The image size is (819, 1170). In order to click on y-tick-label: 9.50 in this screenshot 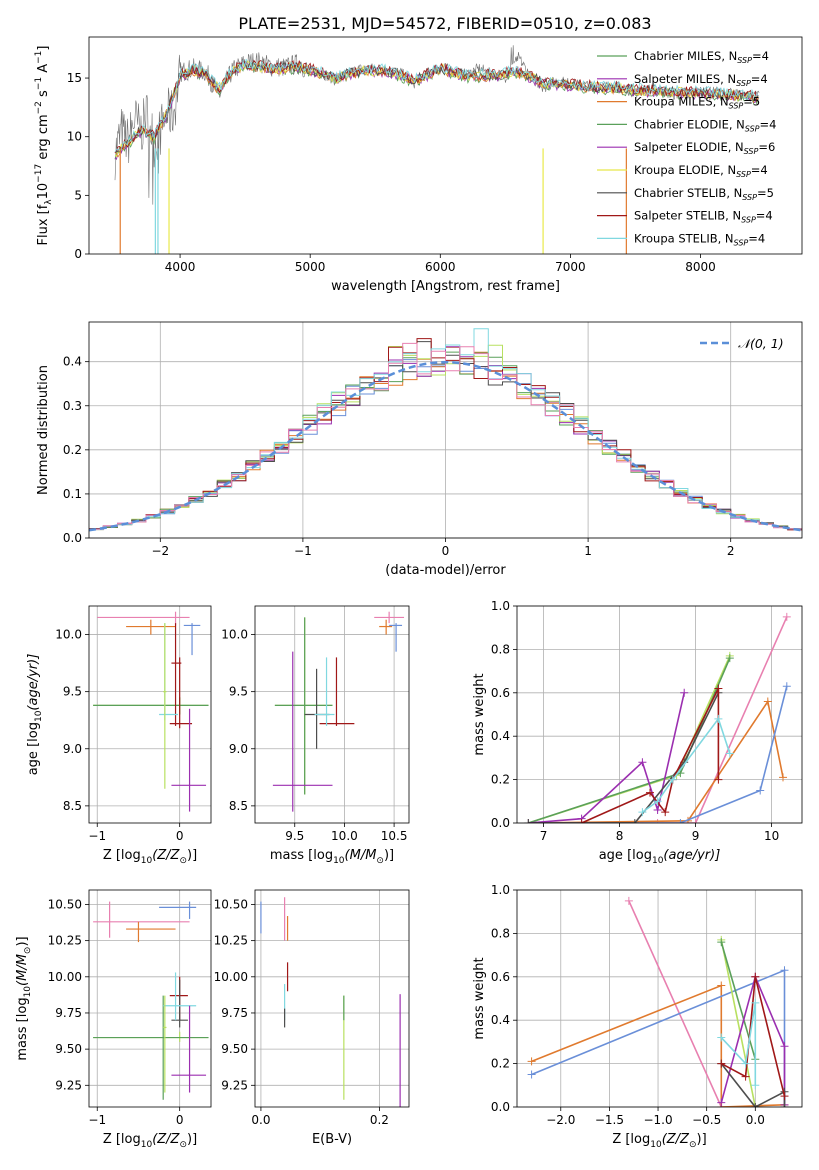, I will do `click(68, 1049)`.